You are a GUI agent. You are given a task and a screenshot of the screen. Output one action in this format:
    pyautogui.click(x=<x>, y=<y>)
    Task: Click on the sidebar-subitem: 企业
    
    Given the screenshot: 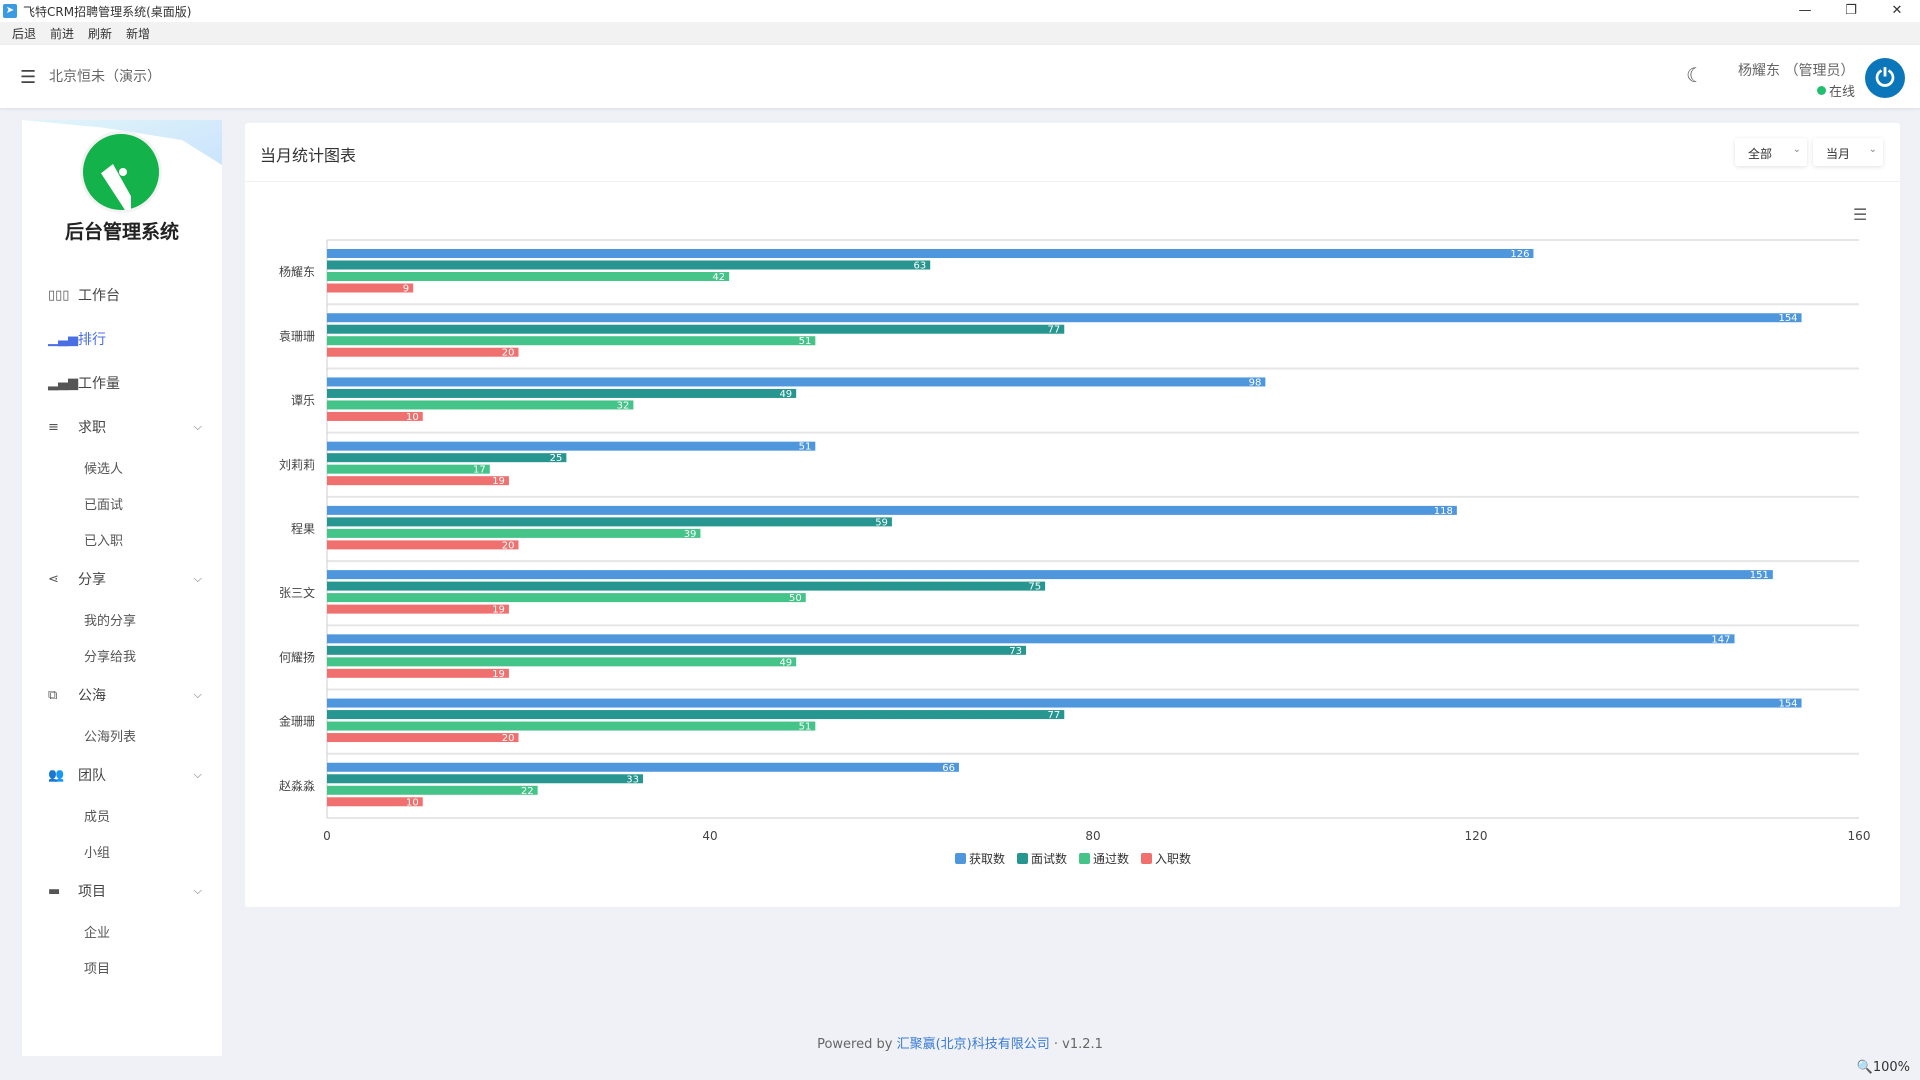 What is the action you would take?
    pyautogui.click(x=97, y=933)
    